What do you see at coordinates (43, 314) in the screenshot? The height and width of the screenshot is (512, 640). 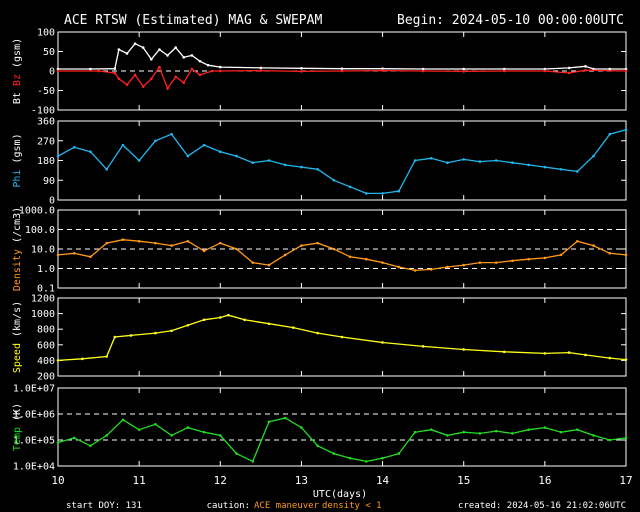 I see `y-tick-label-speed-1: 1000` at bounding box center [43, 314].